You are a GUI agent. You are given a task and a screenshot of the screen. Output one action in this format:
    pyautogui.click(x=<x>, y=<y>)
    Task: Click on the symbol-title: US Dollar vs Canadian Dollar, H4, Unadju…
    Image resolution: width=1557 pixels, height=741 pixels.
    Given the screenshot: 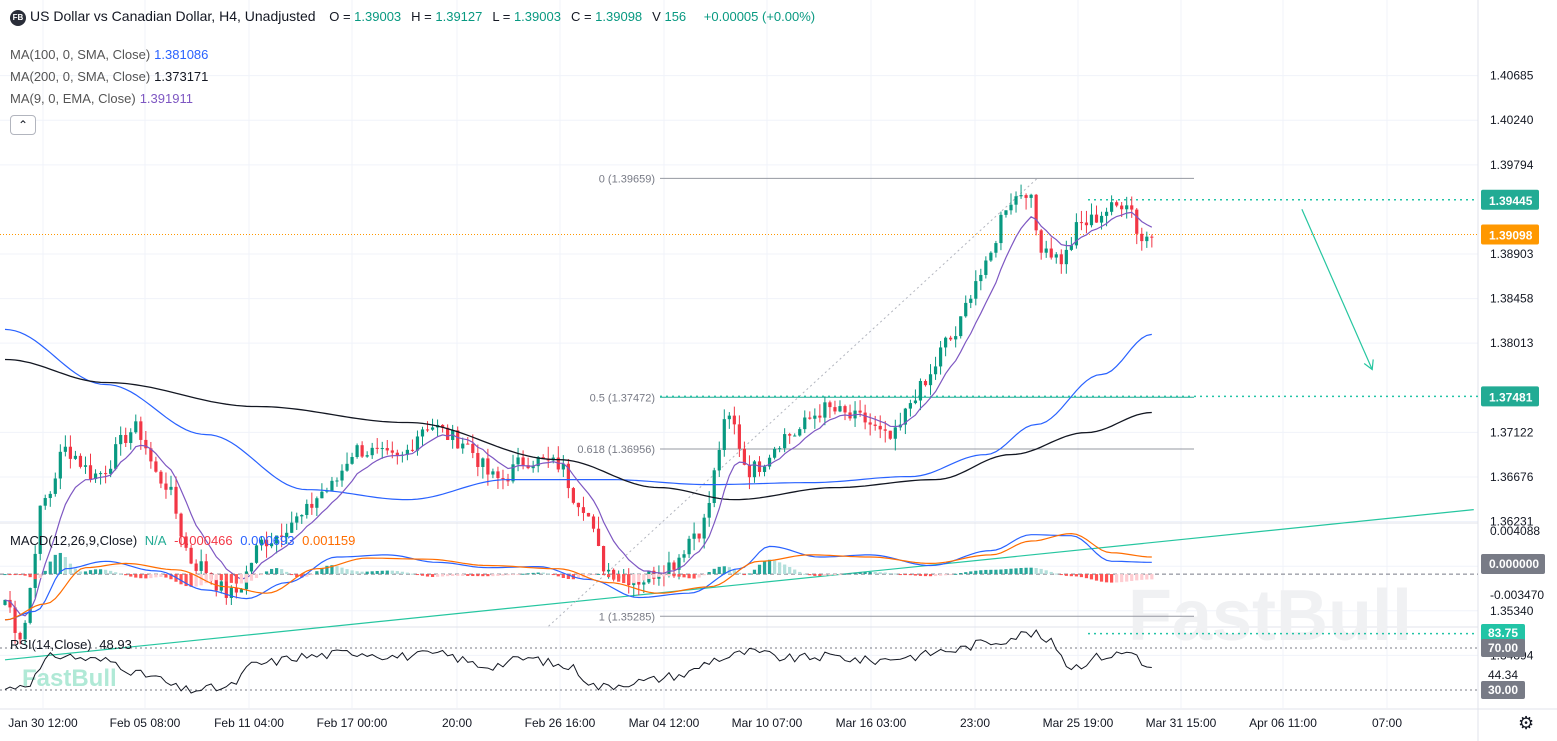 What is the action you would take?
    pyautogui.click(x=173, y=16)
    